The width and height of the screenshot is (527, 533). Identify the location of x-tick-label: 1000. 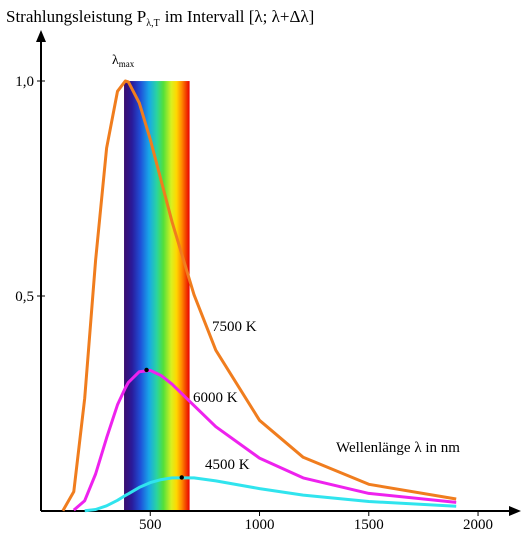
(260, 525).